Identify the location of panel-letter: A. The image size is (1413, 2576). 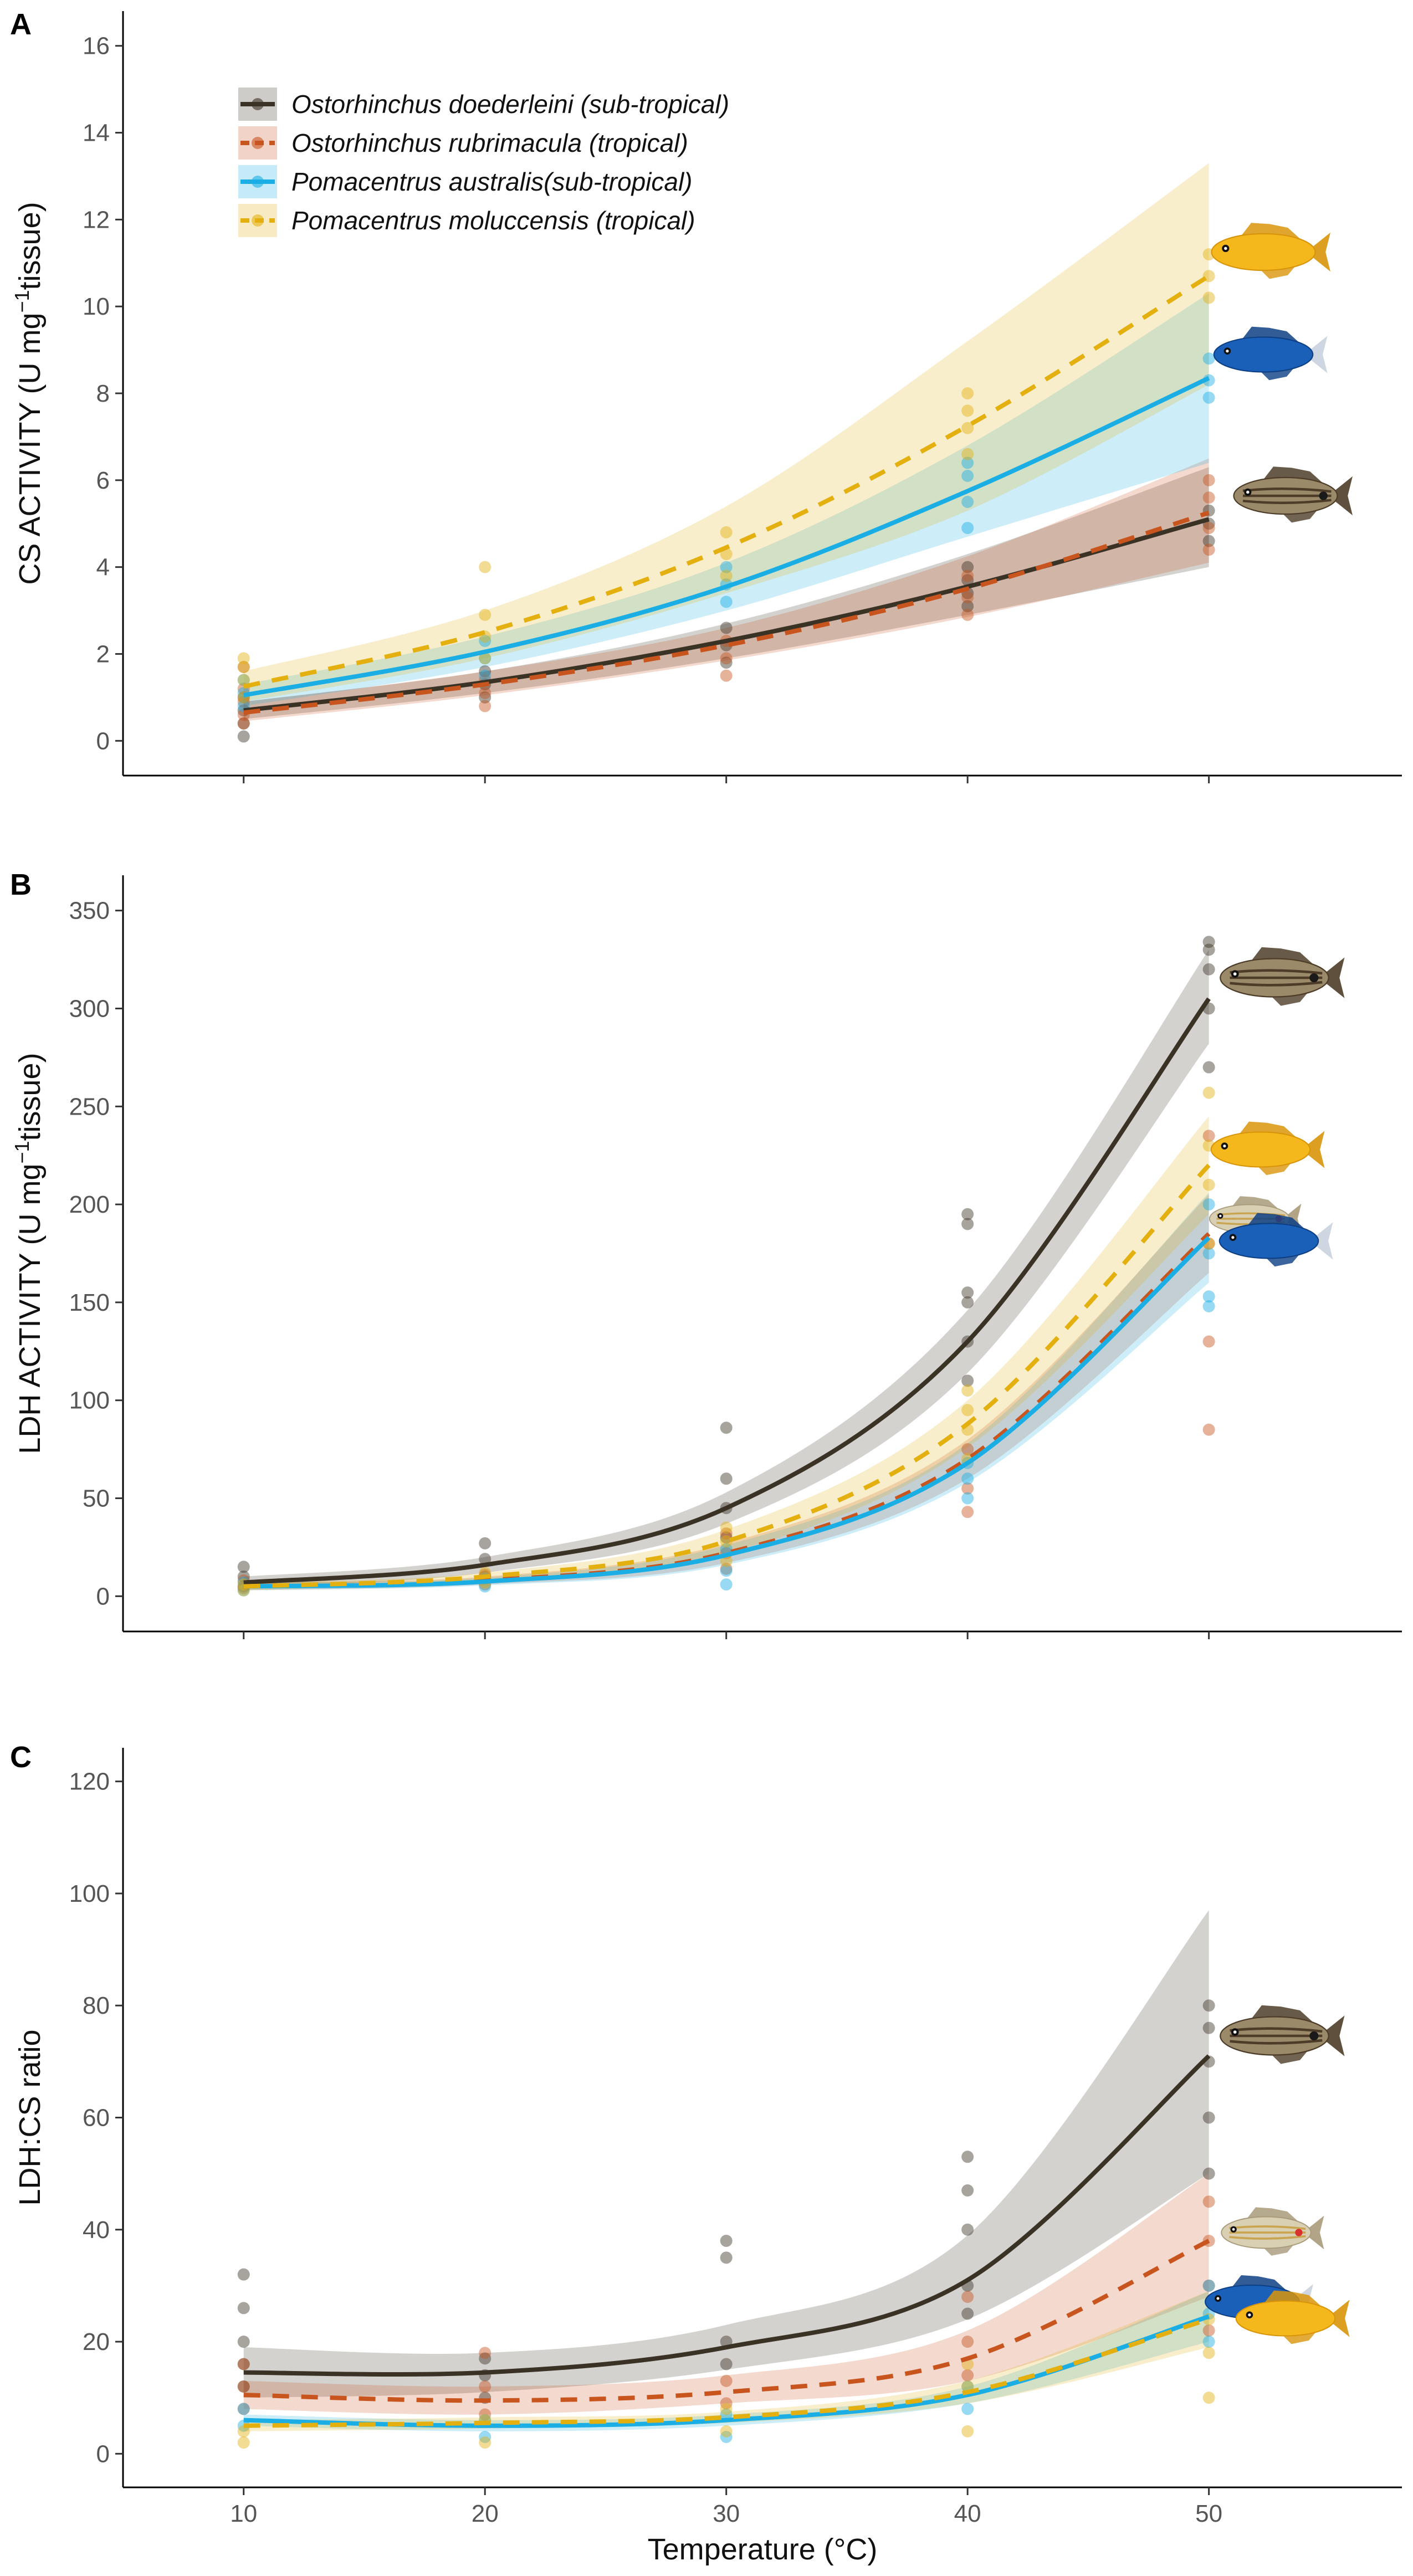
(21, 24).